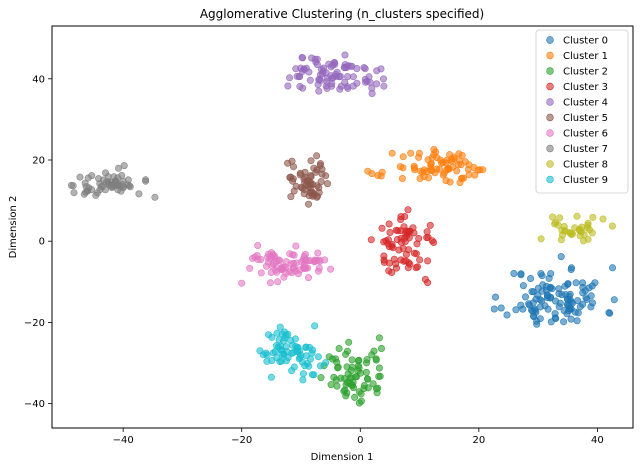 Image resolution: width=640 pixels, height=468 pixels. Describe the element at coordinates (585, 118) in the screenshot. I see `legend-label: Cluster 5` at that location.